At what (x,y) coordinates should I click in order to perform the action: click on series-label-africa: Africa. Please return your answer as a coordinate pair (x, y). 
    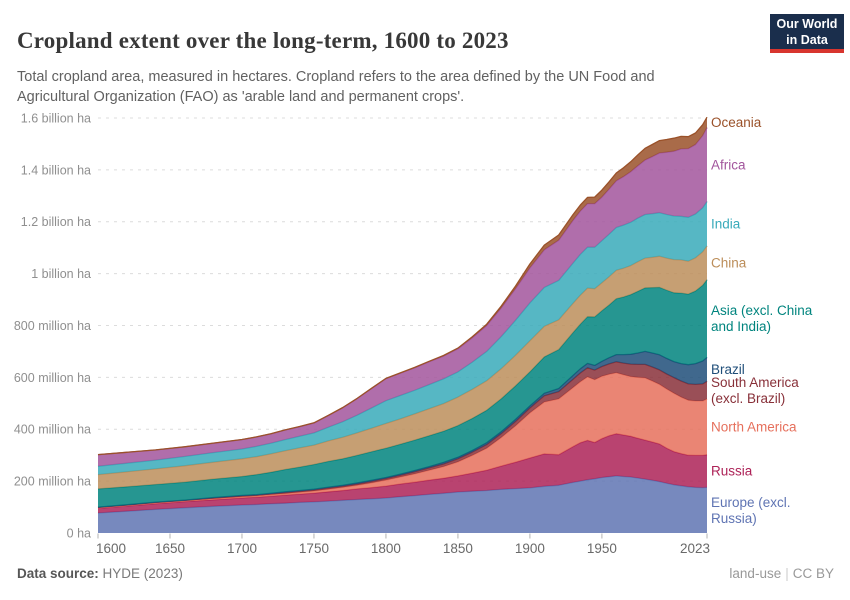
    Looking at the image, I should click on (728, 164).